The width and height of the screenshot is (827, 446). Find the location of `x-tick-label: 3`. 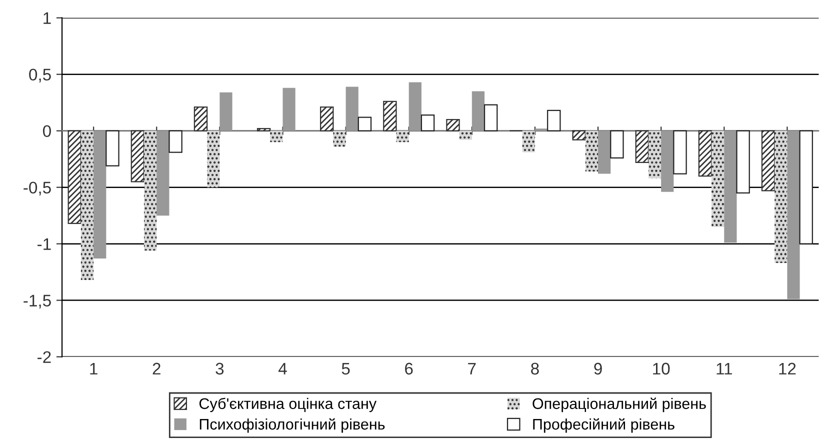

x-tick-label: 3 is located at coordinates (220, 368).